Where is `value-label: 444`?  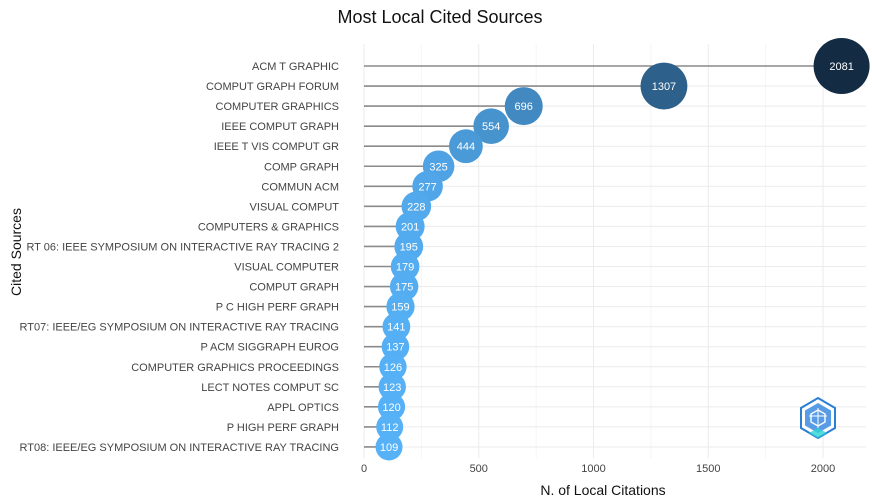
value-label: 444 is located at coordinates (466, 147).